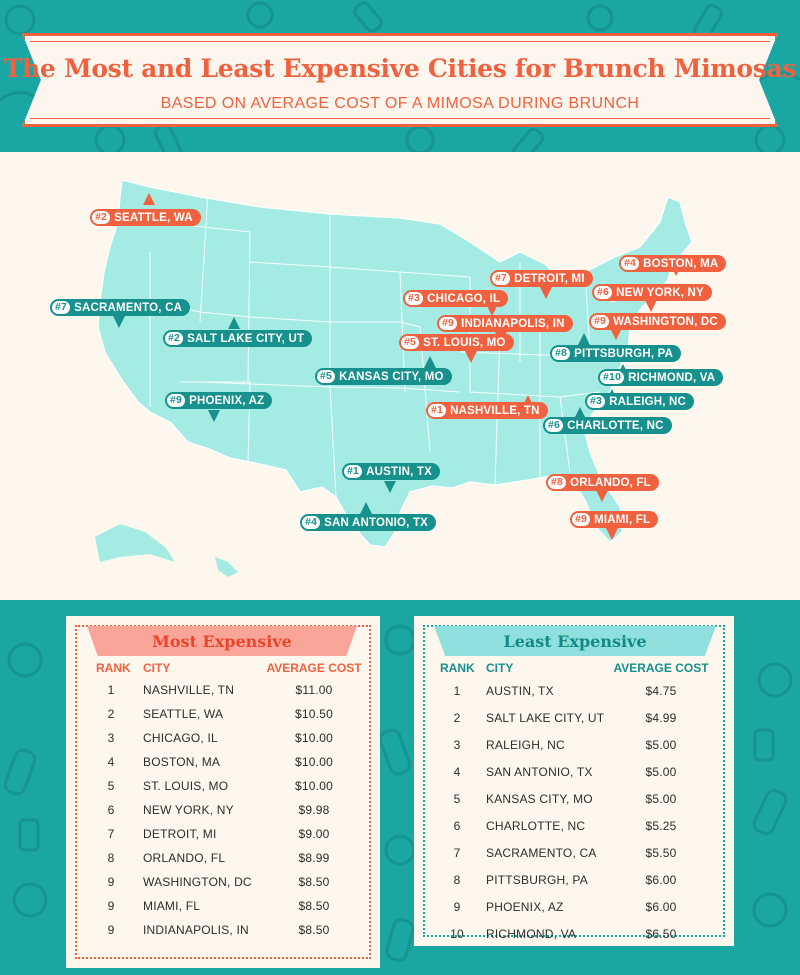 The image size is (800, 975). Describe the element at coordinates (430, 362) in the screenshot. I see `marker-kansas-city` at that location.